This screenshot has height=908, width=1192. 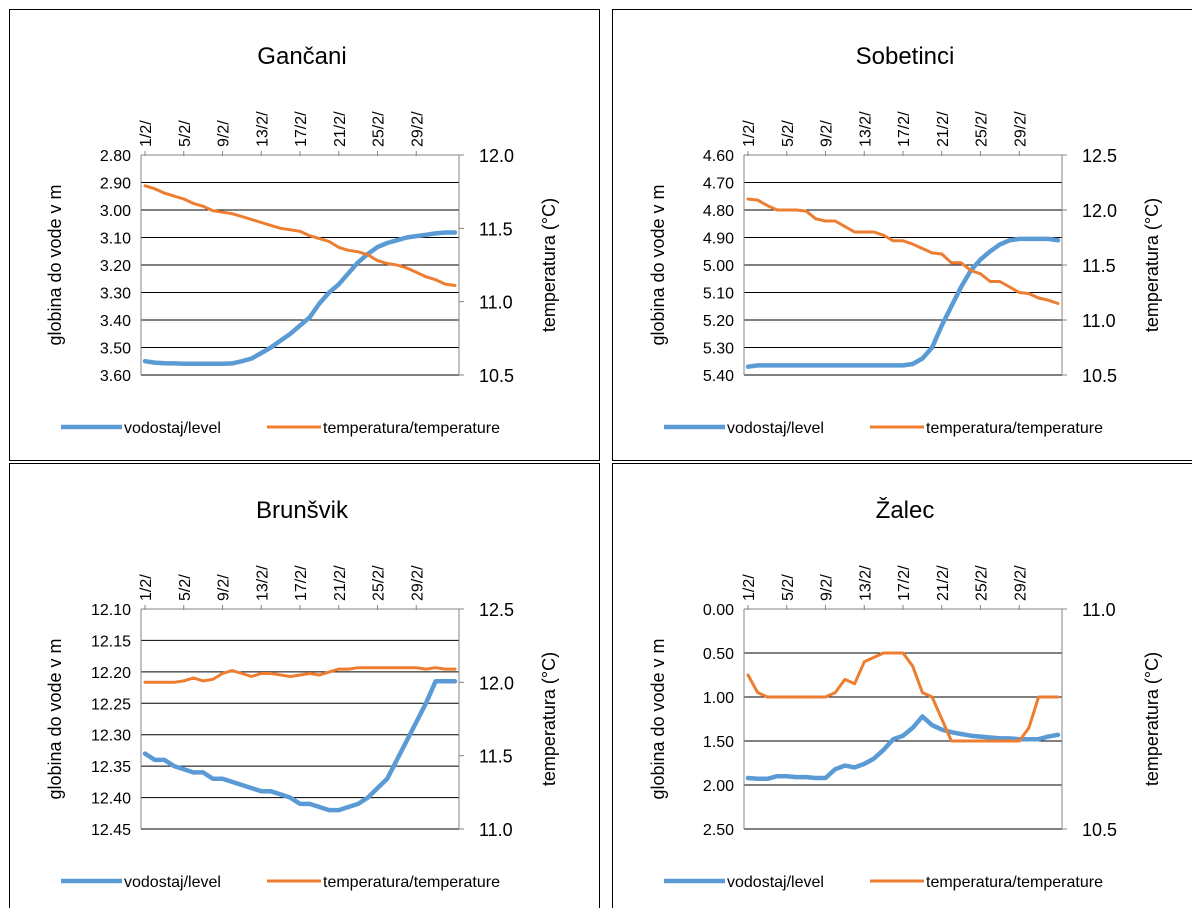 What do you see at coordinates (718, 830) in the screenshot?
I see `y-tick-label: 2.50` at bounding box center [718, 830].